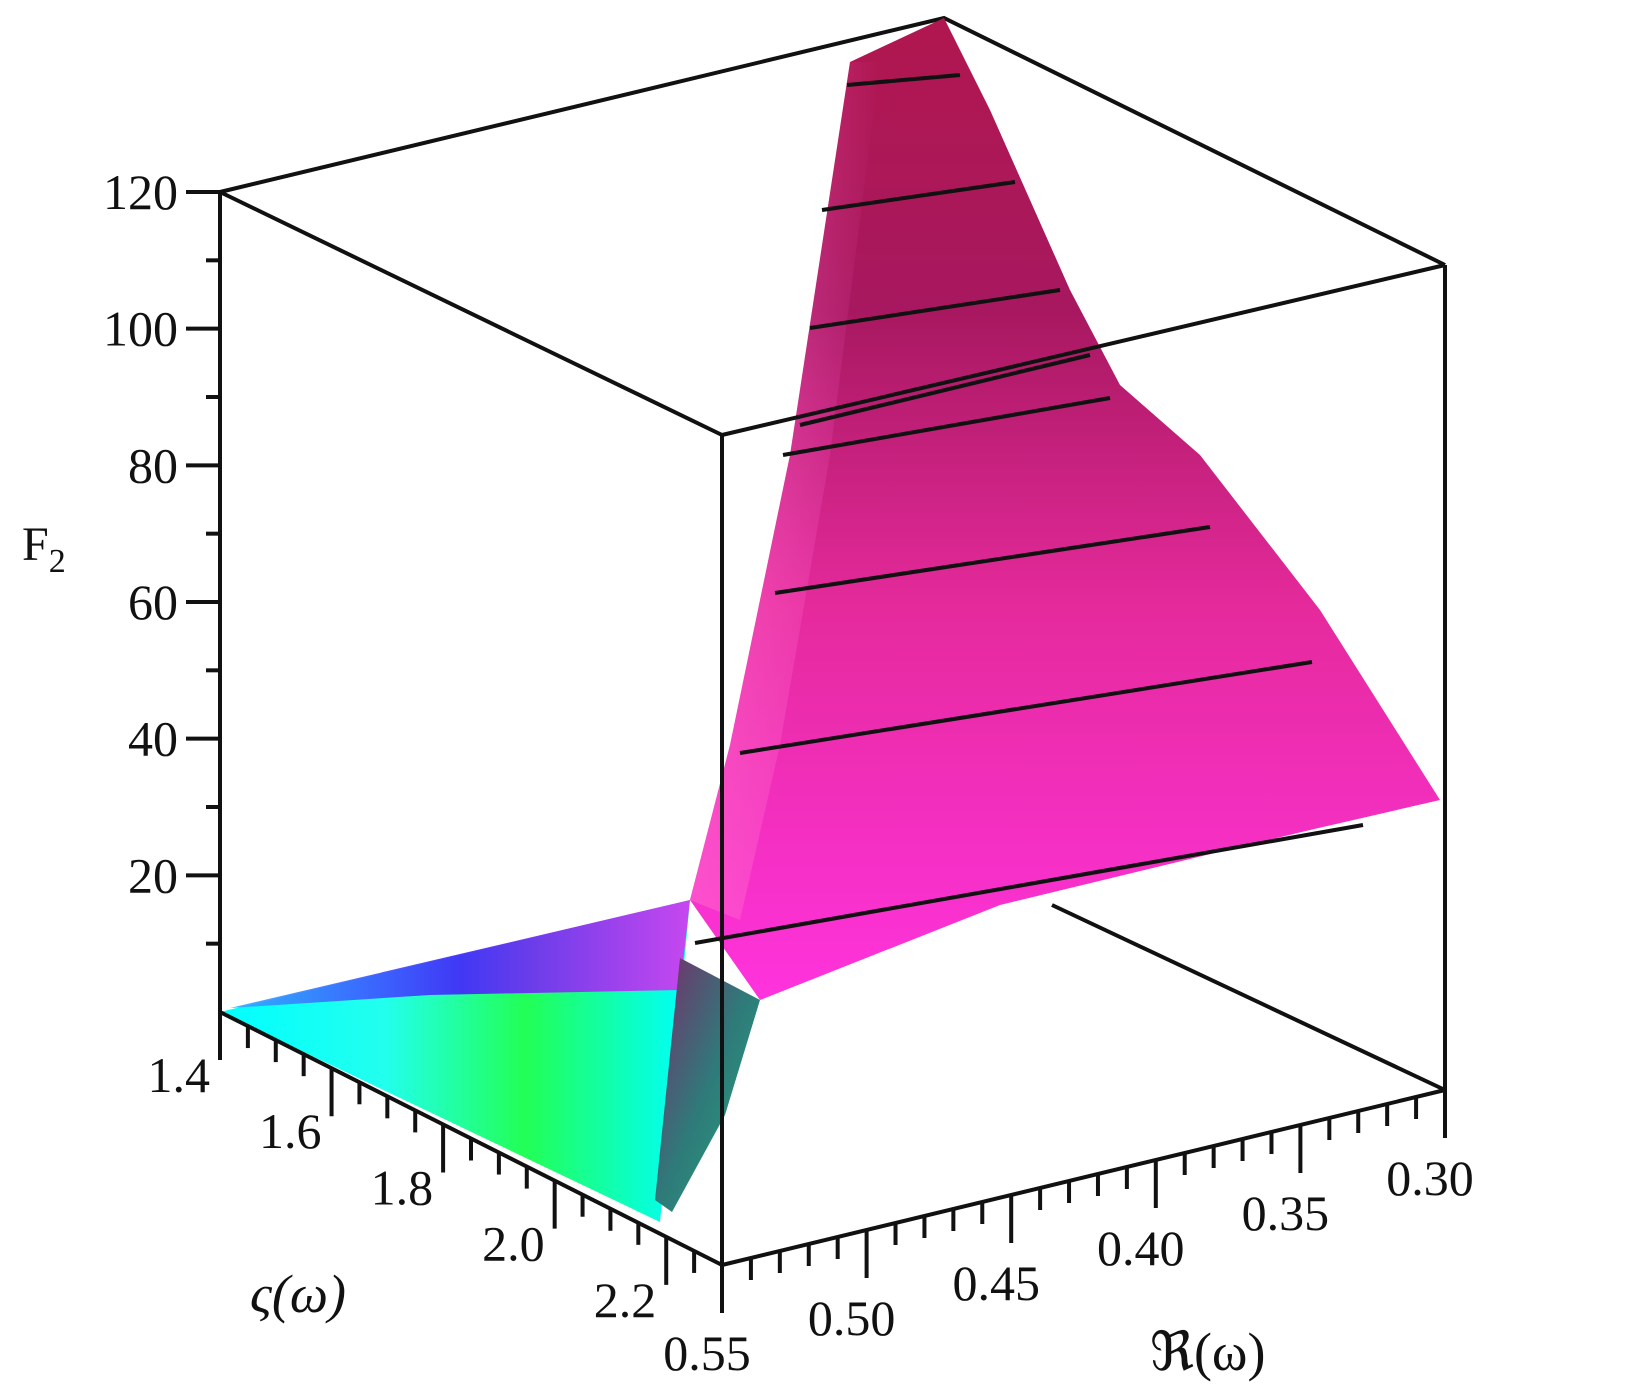 This screenshot has width=1625, height=1385. Describe the element at coordinates (1286, 1213) in the screenshot. I see `x-tick-label: 0.35` at that location.